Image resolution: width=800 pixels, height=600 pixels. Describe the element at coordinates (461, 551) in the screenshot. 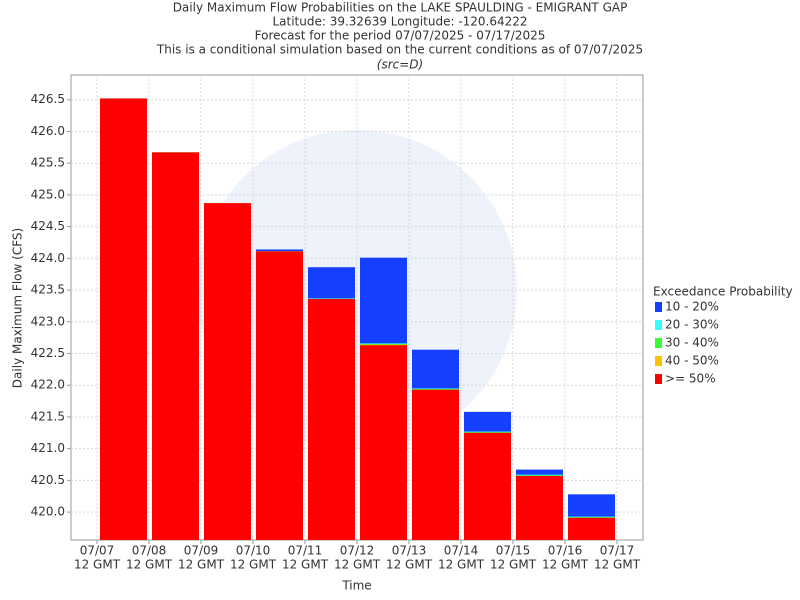

I see `x-tick-label: 07/14` at that location.